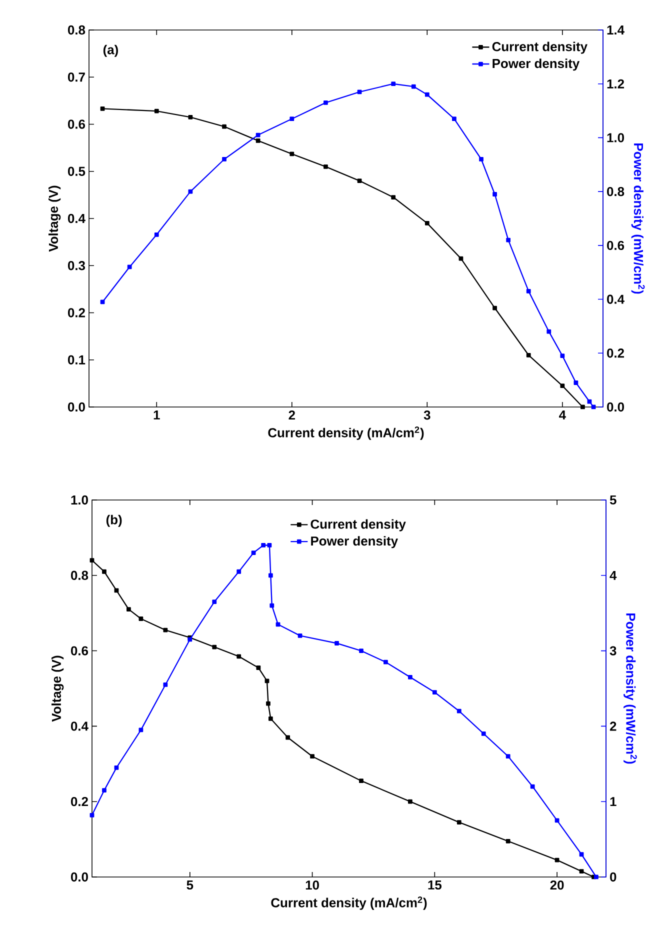 This screenshot has width=670, height=947. I want to click on y2-tick-label: 4, so click(613, 575).